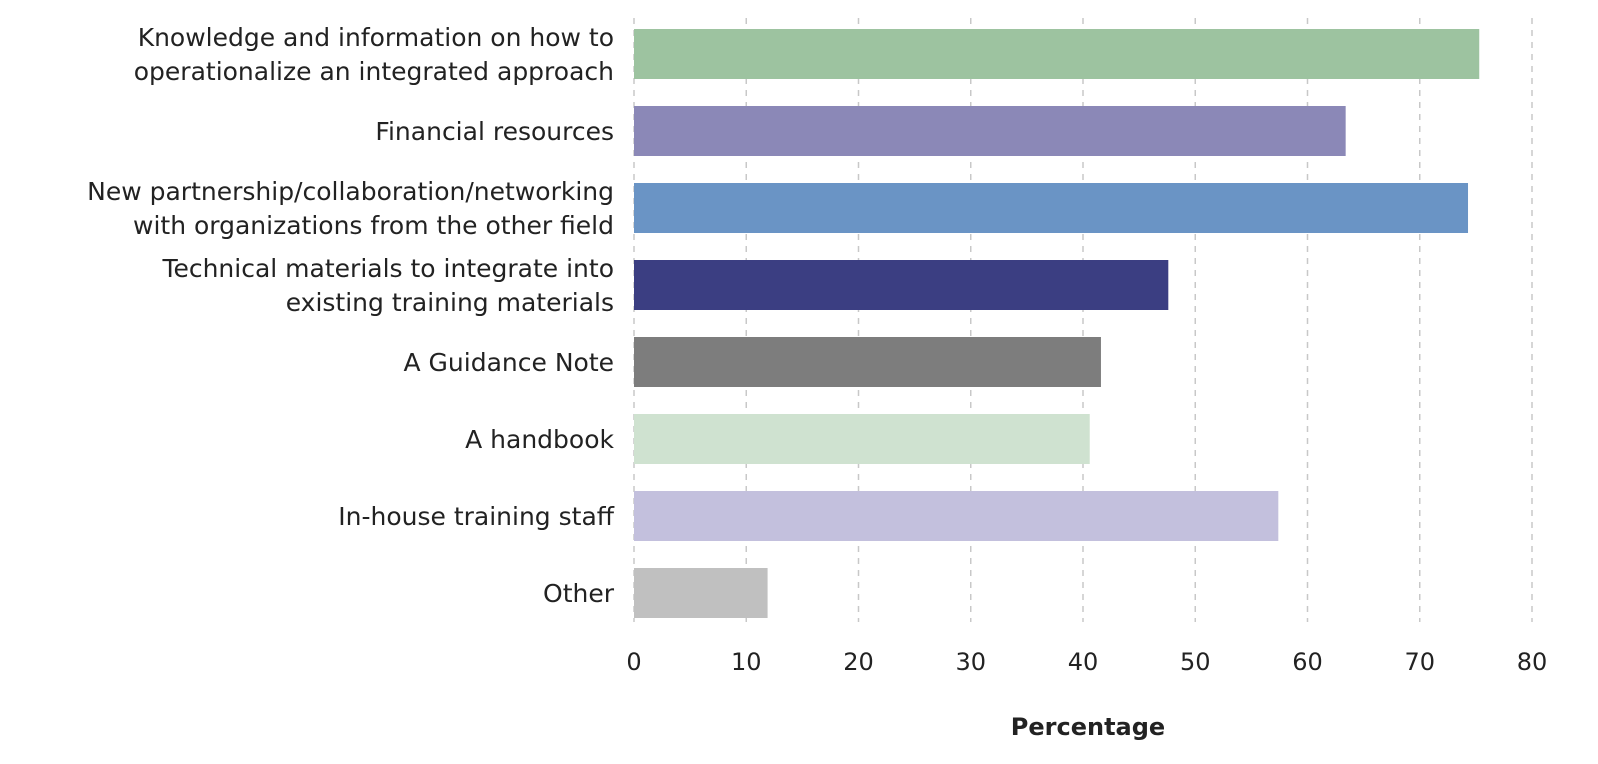 This screenshot has height=764, width=1598. Describe the element at coordinates (350, 191) in the screenshot. I see `category-label-line: New partnership/collaboration/networking` at that location.